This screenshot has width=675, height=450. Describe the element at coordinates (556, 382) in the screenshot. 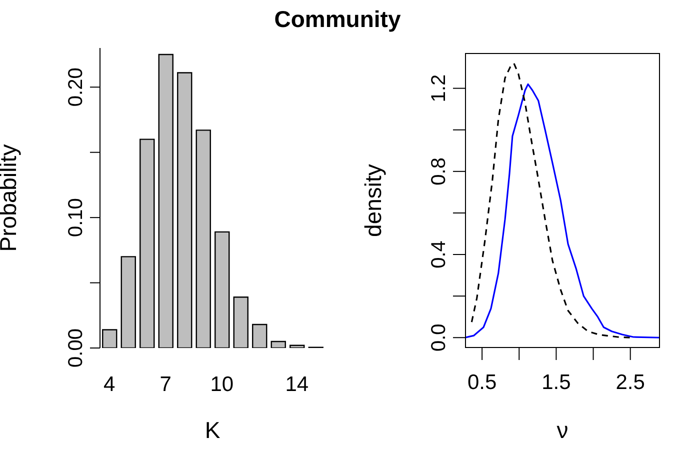

I see `x-tick-label: 1.5` at that location.